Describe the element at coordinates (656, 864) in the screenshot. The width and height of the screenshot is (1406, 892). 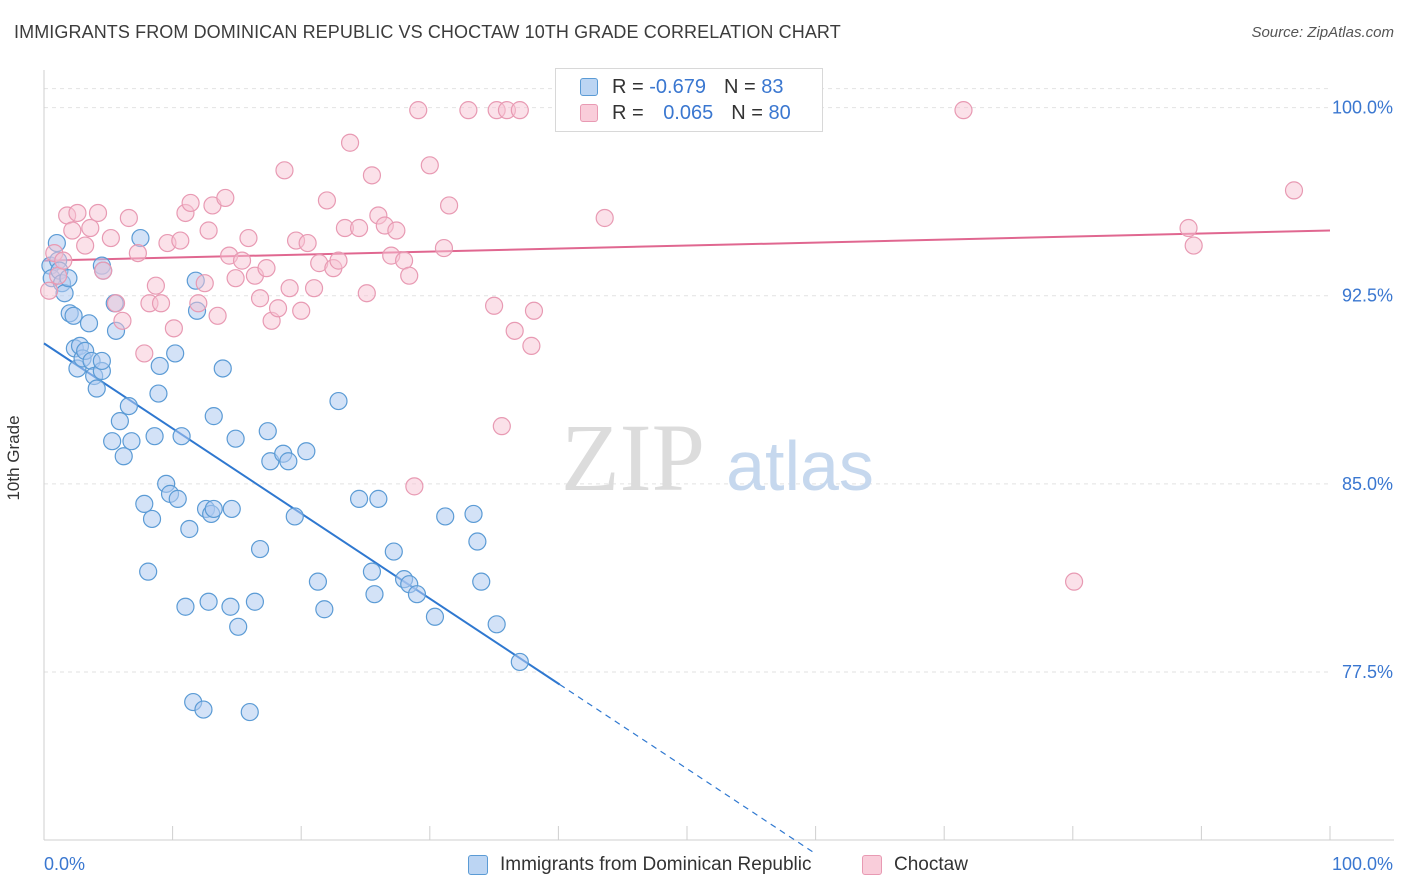
I see `bottom-legend-label: Immigrants from Dominican Republic` at that location.